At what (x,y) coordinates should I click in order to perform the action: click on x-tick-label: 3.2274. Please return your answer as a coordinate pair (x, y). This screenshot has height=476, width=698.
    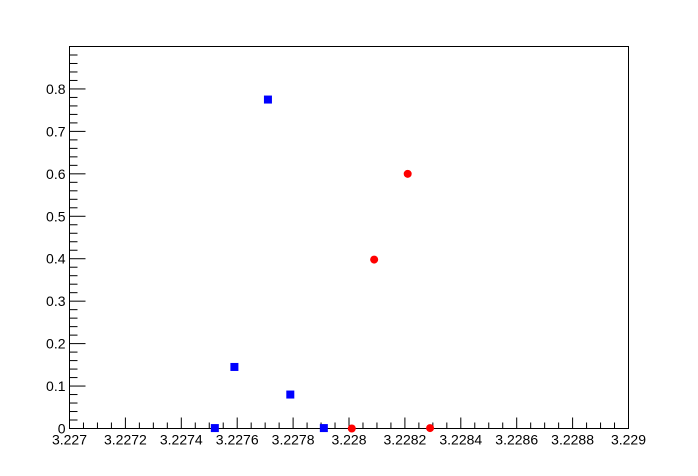
    Looking at the image, I should click on (181, 440).